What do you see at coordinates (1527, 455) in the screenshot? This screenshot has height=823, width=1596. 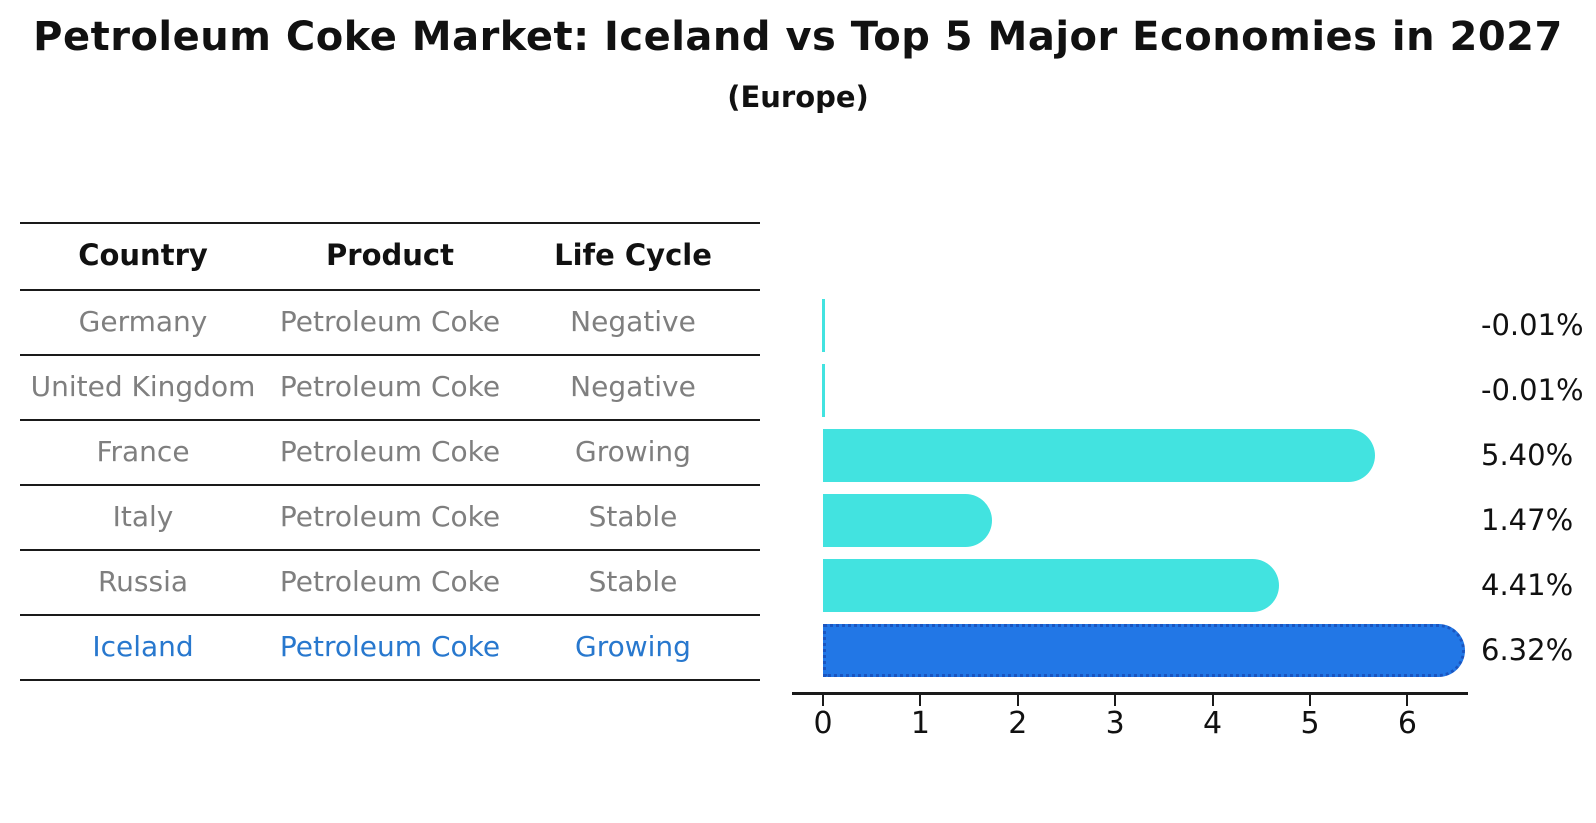 I see `value-label-france: 5.40%` at bounding box center [1527, 455].